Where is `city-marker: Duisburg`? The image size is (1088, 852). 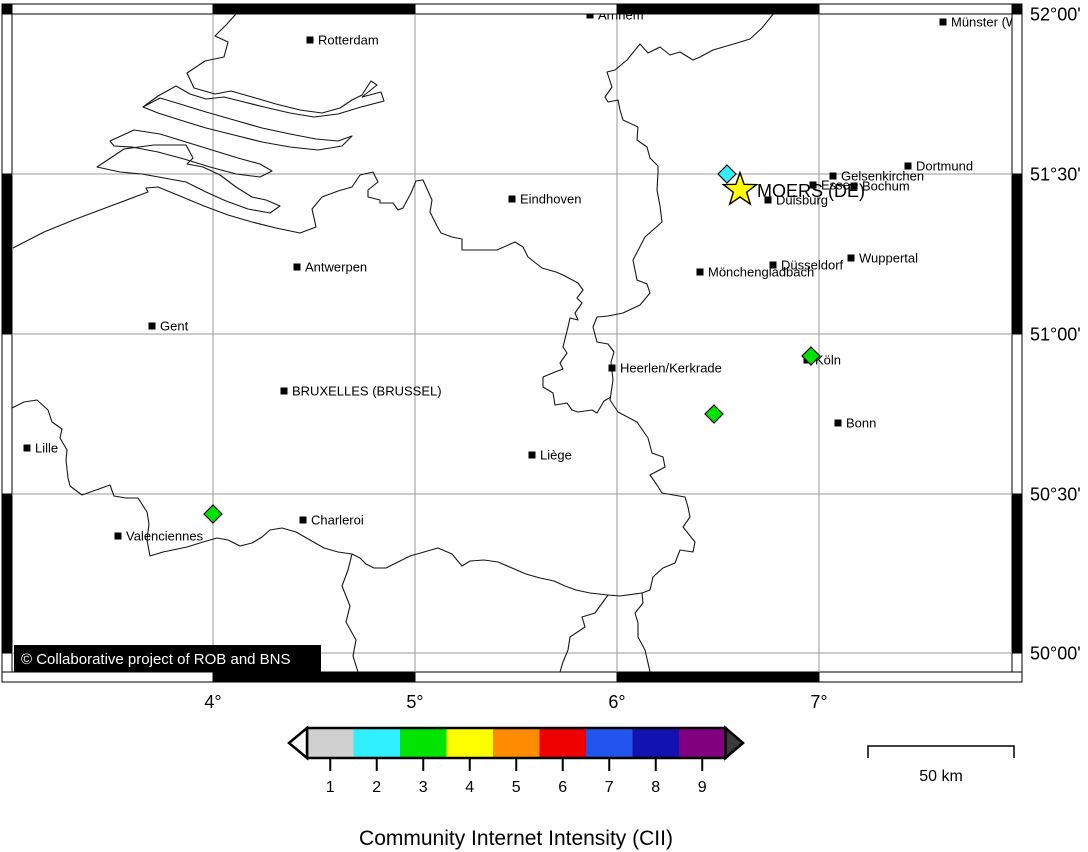
city-marker: Duisburg is located at coordinates (796, 200).